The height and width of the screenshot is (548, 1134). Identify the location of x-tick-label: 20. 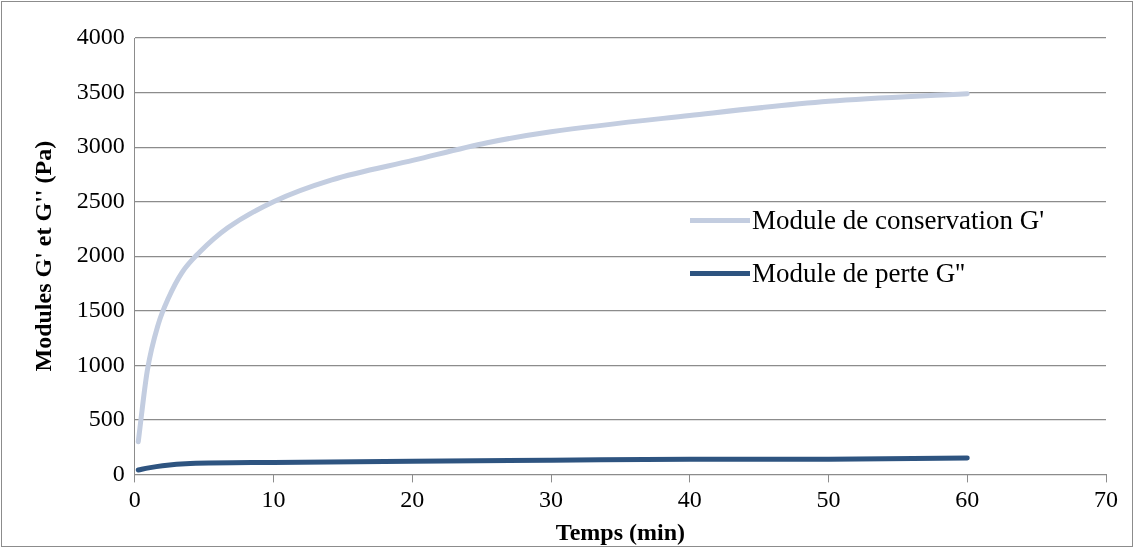
(412, 499).